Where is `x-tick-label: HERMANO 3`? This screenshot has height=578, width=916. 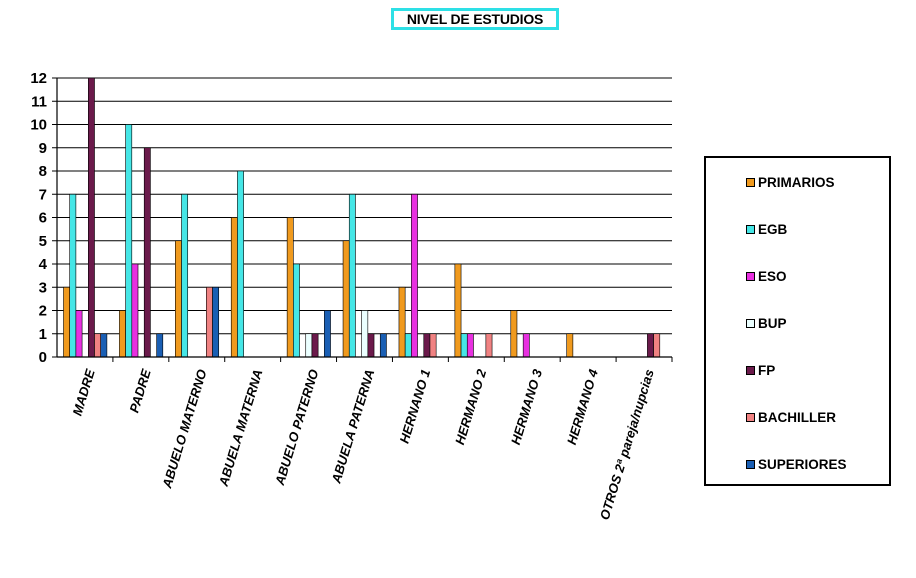 x-tick-label: HERMANO 3 is located at coordinates (526, 407).